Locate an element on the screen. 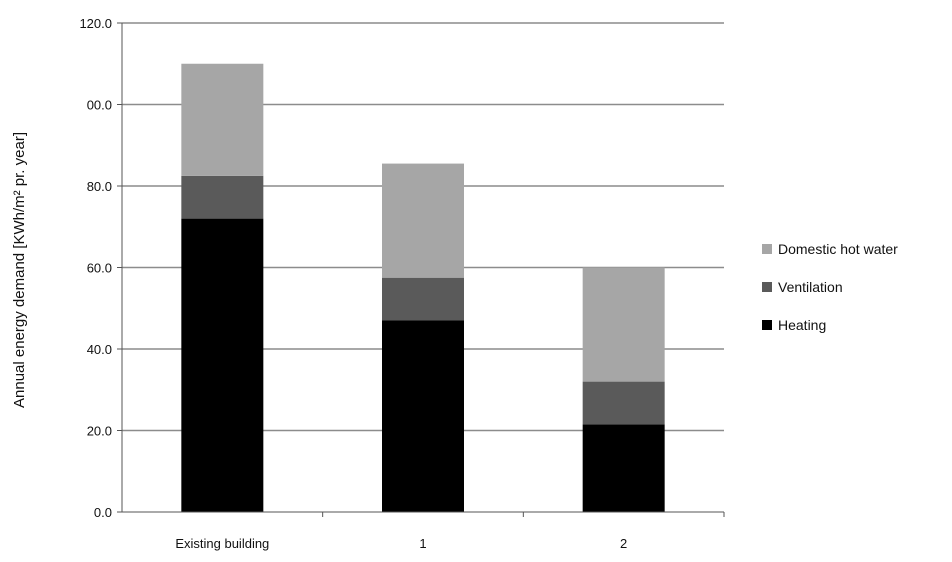 This screenshot has width=952, height=562. axis-labels: Annual energy demand [KWh/m² pr. year] is located at coordinates (19, 270).